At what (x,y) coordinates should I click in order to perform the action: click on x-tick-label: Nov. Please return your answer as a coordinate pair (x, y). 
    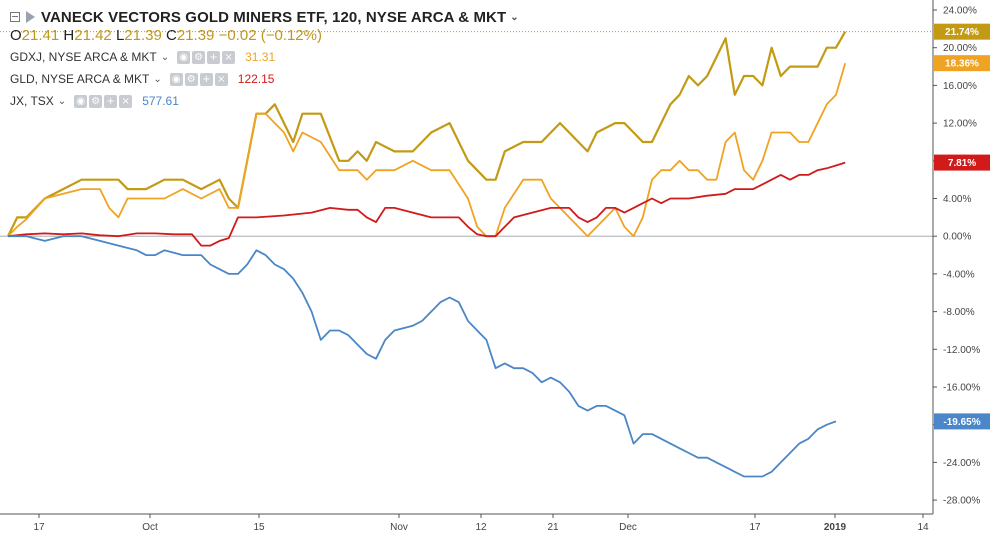
    Looking at the image, I should click on (399, 527).